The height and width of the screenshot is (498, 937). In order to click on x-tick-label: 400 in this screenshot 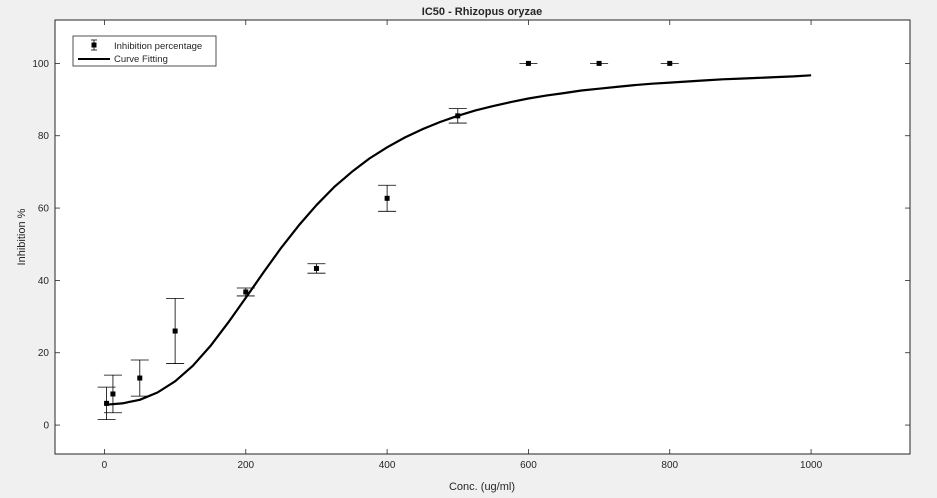, I will do `click(387, 465)`.